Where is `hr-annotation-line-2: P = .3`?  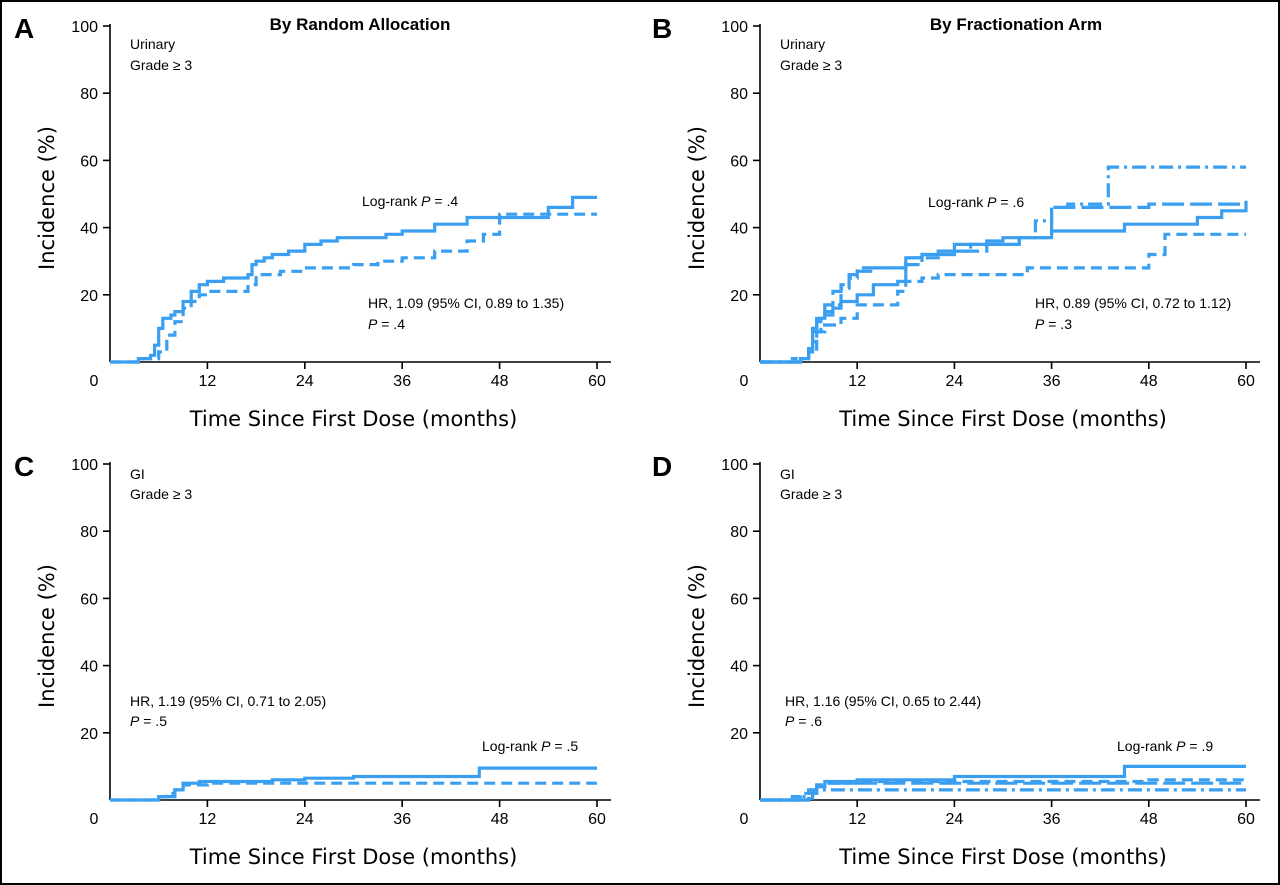
hr-annotation-line-2: P = .3 is located at coordinates (1053, 324).